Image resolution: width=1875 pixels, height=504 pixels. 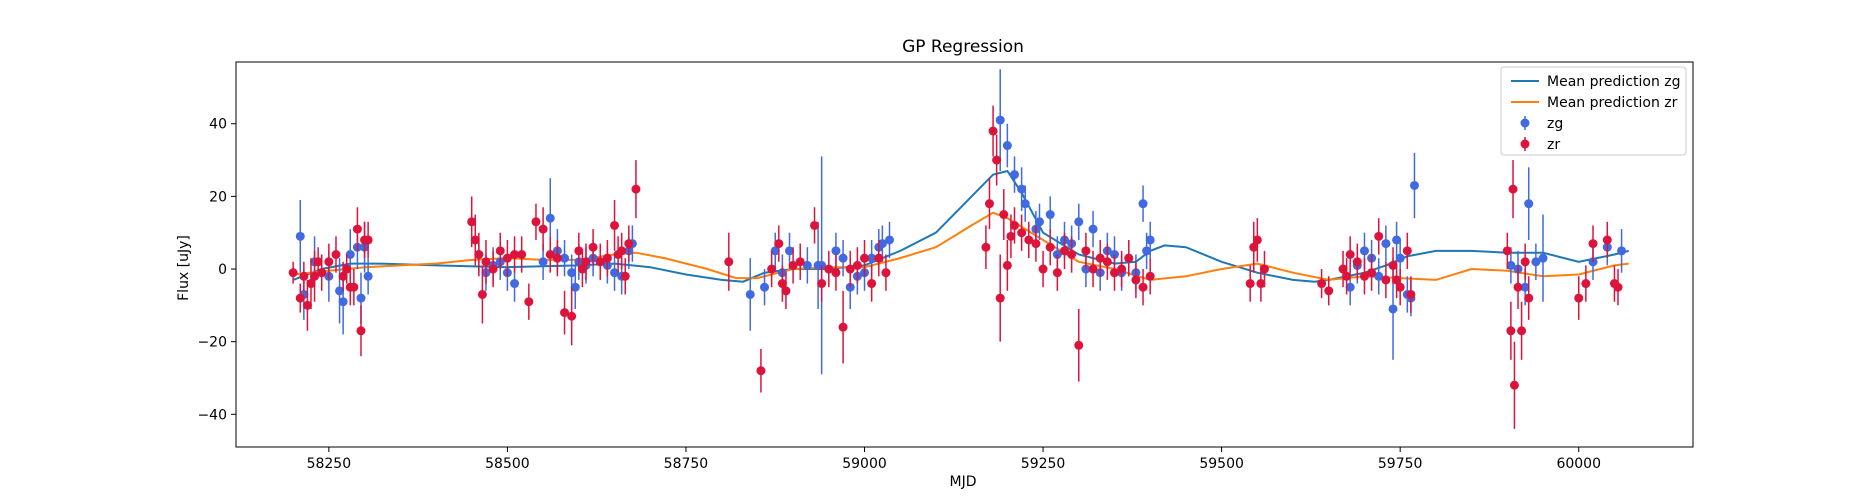 What do you see at coordinates (184, 268) in the screenshot?
I see `y-axis-label: Flux [uJy]` at bounding box center [184, 268].